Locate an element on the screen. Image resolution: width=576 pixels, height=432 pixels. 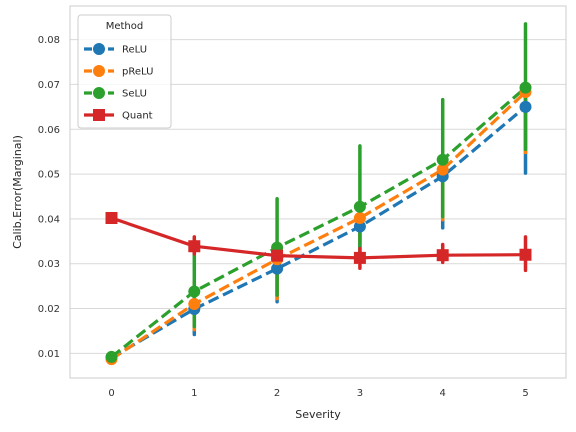
legend-box is located at coordinates (124, 71).